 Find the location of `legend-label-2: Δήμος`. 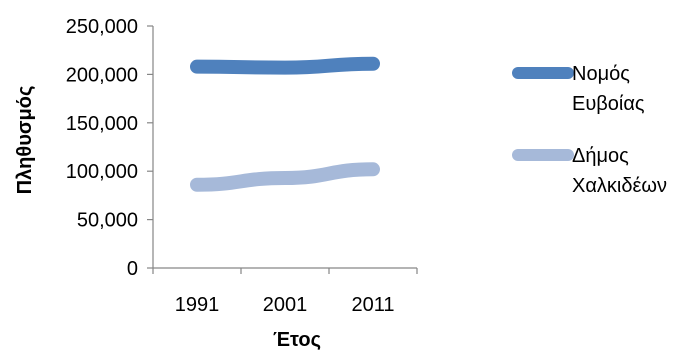

legend-label-2: Δήμος is located at coordinates (600, 156).